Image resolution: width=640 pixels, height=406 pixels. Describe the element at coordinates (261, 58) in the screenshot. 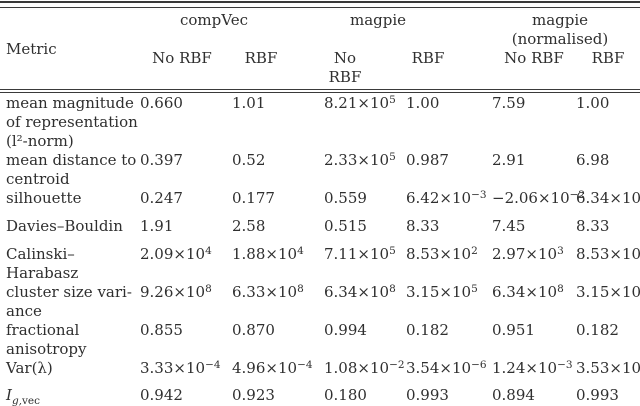

I see `subheader-compvec-rbf: RBF` at that location.